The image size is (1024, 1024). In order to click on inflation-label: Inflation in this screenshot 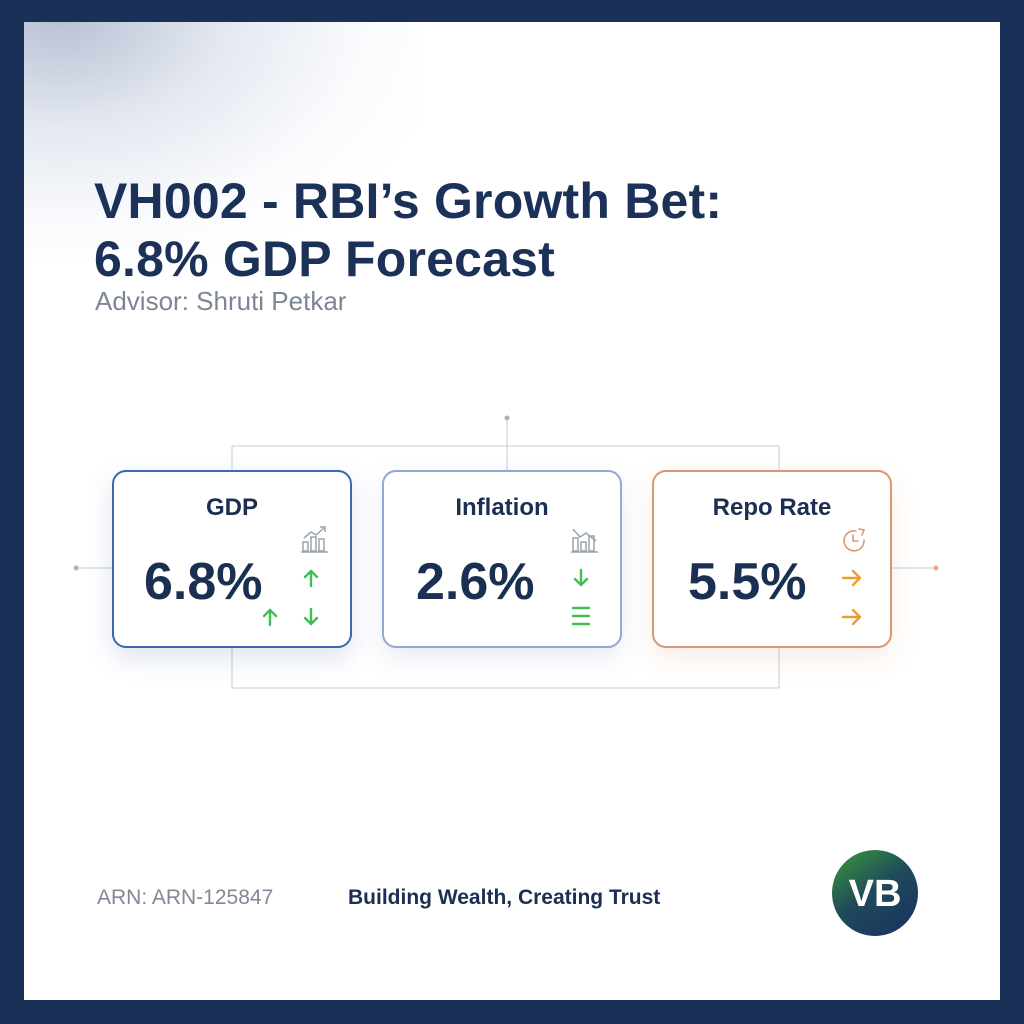, I will do `click(502, 507)`.